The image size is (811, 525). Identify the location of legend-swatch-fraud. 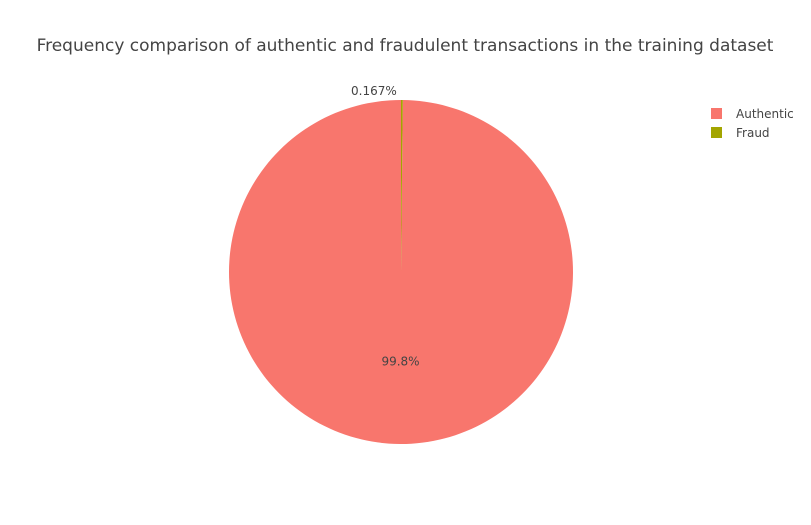
(716, 132).